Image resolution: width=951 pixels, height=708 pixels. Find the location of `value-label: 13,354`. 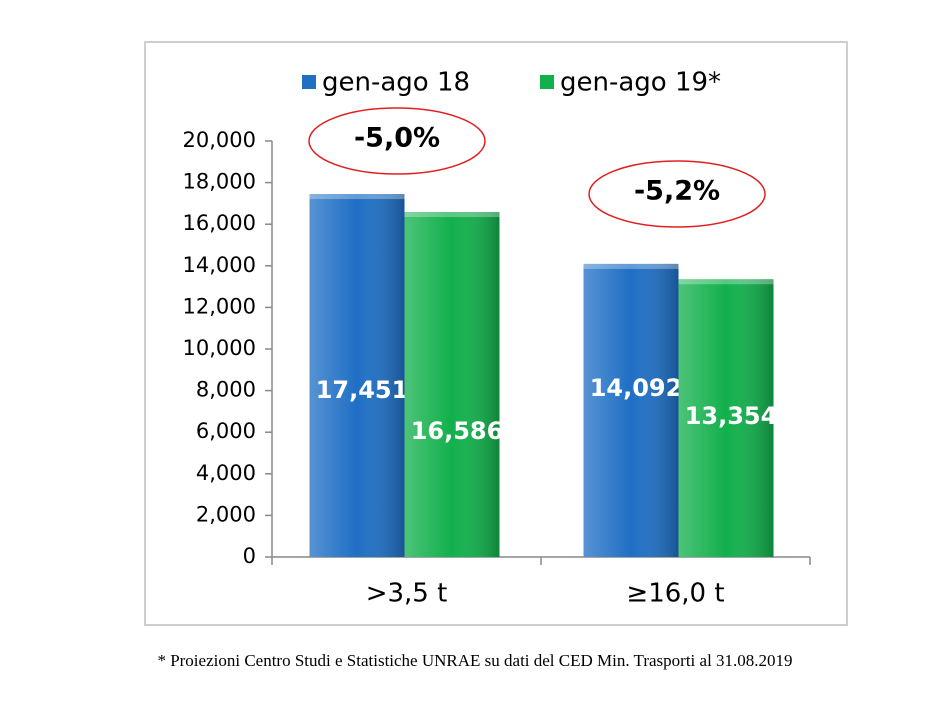

value-label: 13,354 is located at coordinates (731, 416).